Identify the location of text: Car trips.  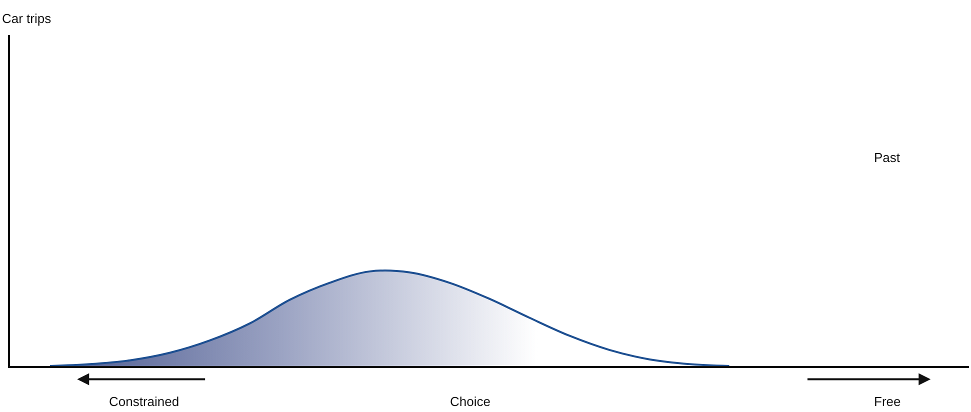
(27, 18).